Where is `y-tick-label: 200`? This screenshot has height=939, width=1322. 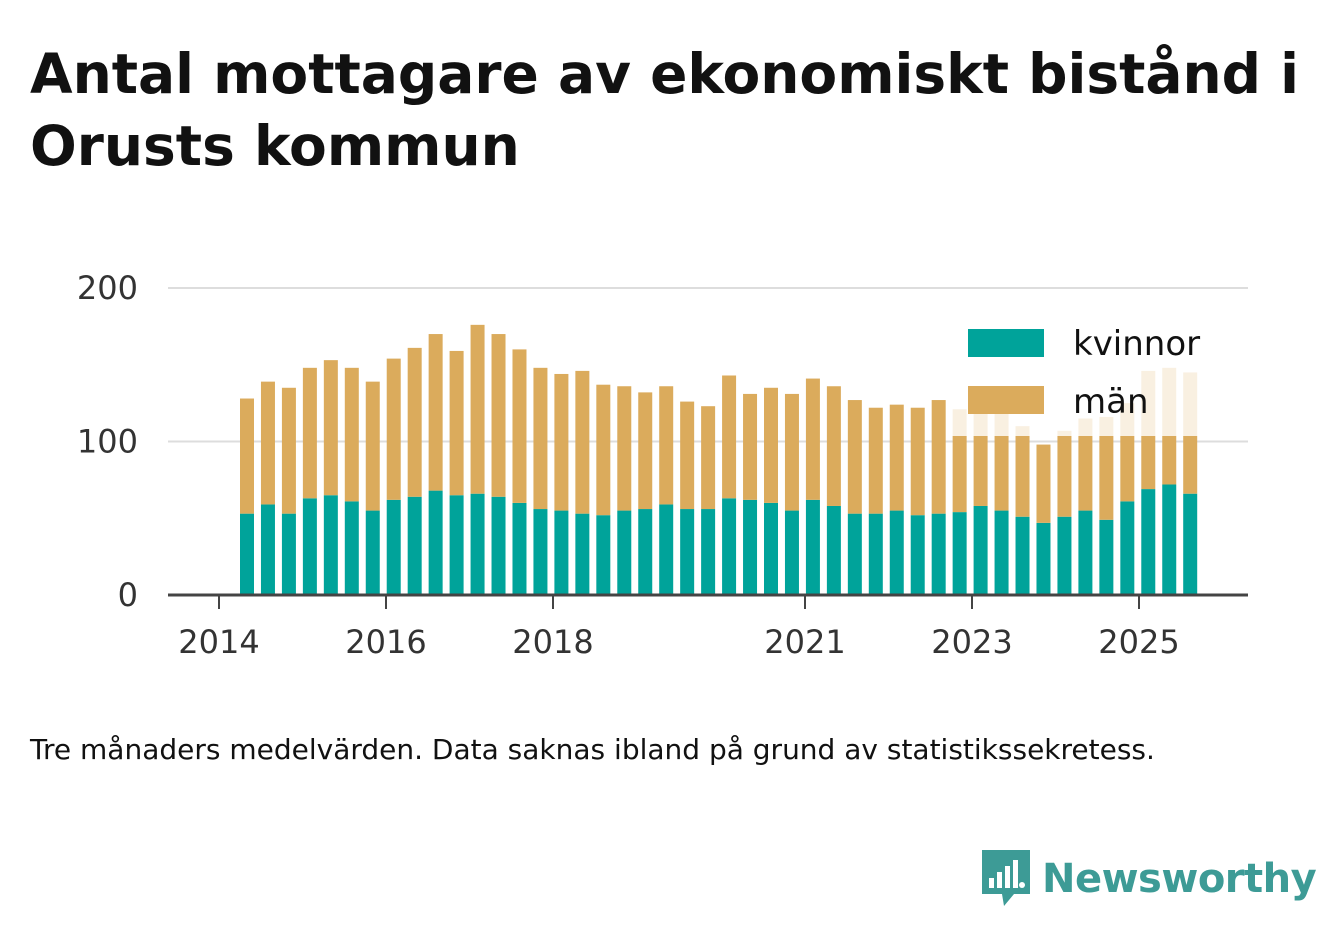
y-tick-label: 200 is located at coordinates (107, 288).